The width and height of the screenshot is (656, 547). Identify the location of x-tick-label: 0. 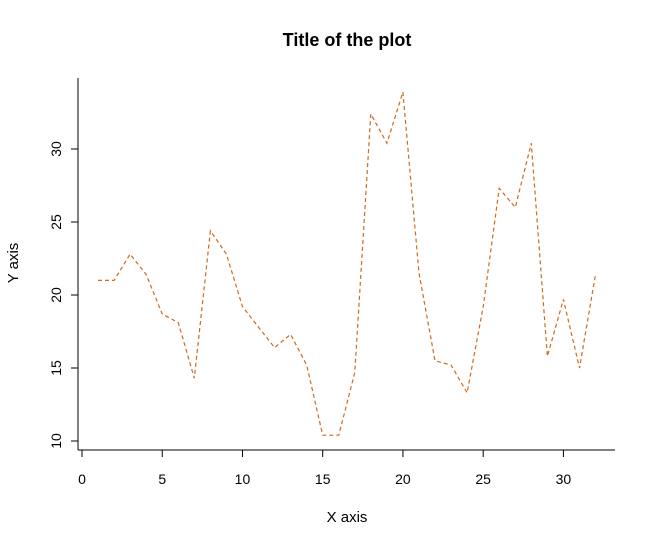
(82, 479).